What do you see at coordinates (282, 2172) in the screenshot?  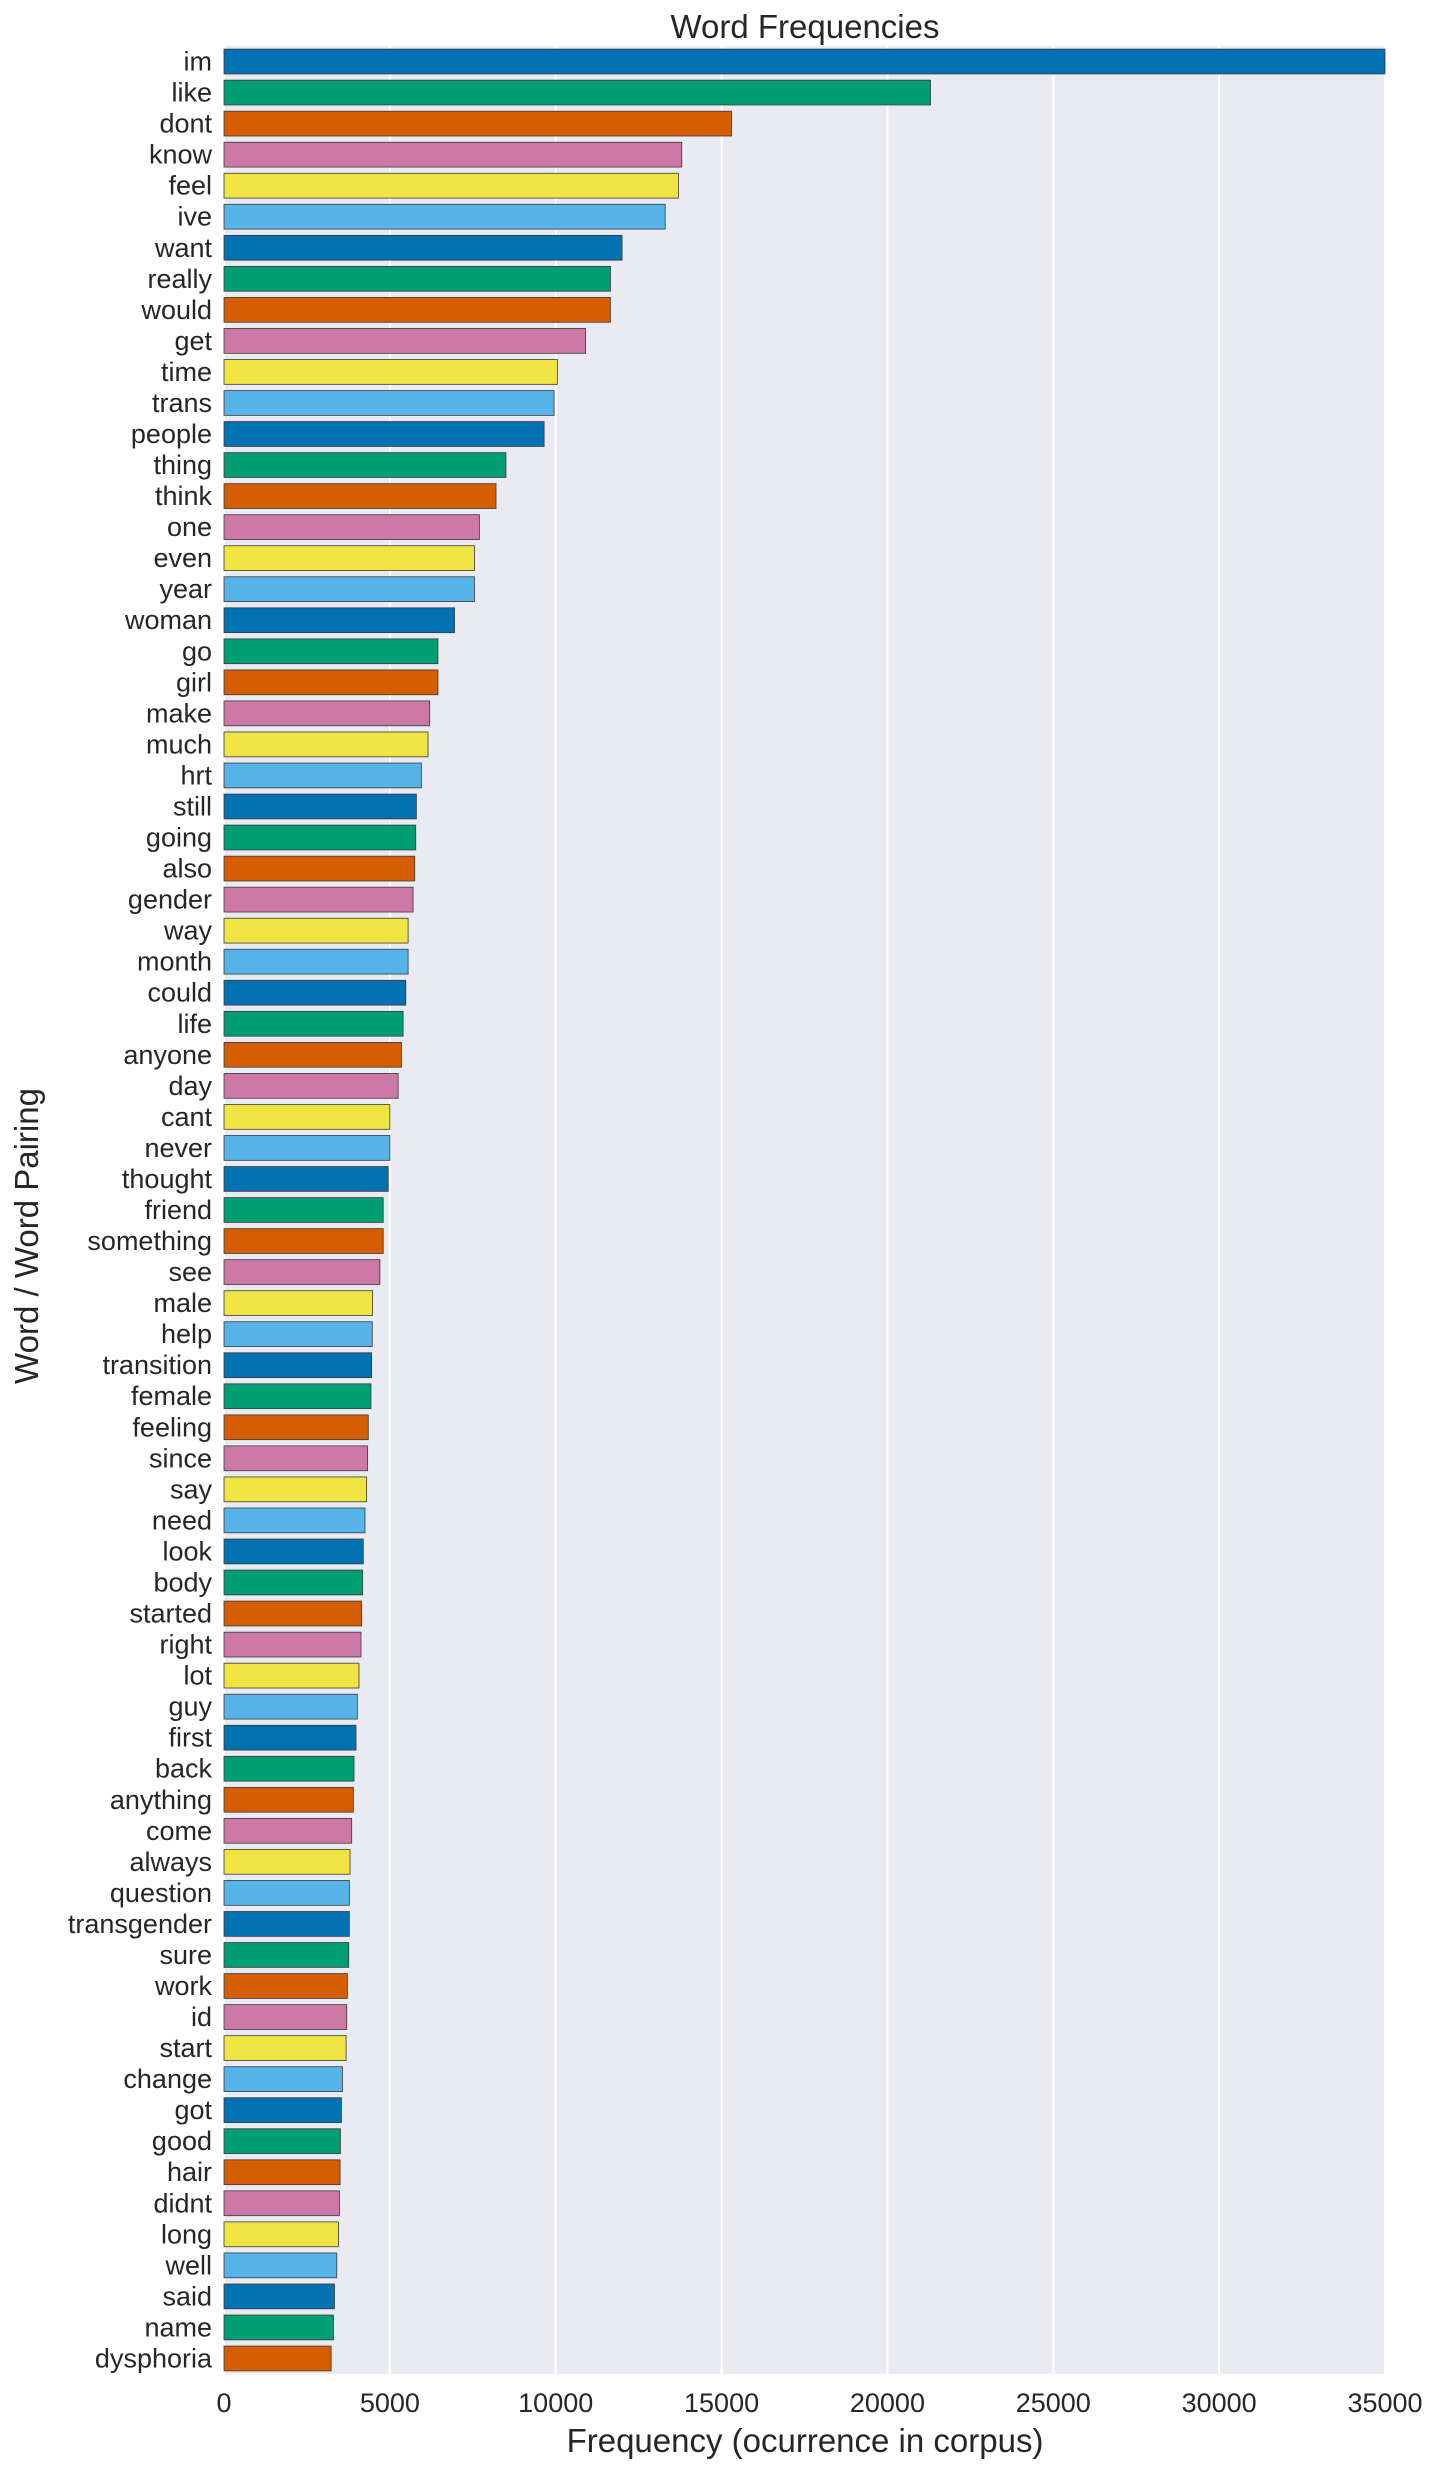 I see `bar-hair` at bounding box center [282, 2172].